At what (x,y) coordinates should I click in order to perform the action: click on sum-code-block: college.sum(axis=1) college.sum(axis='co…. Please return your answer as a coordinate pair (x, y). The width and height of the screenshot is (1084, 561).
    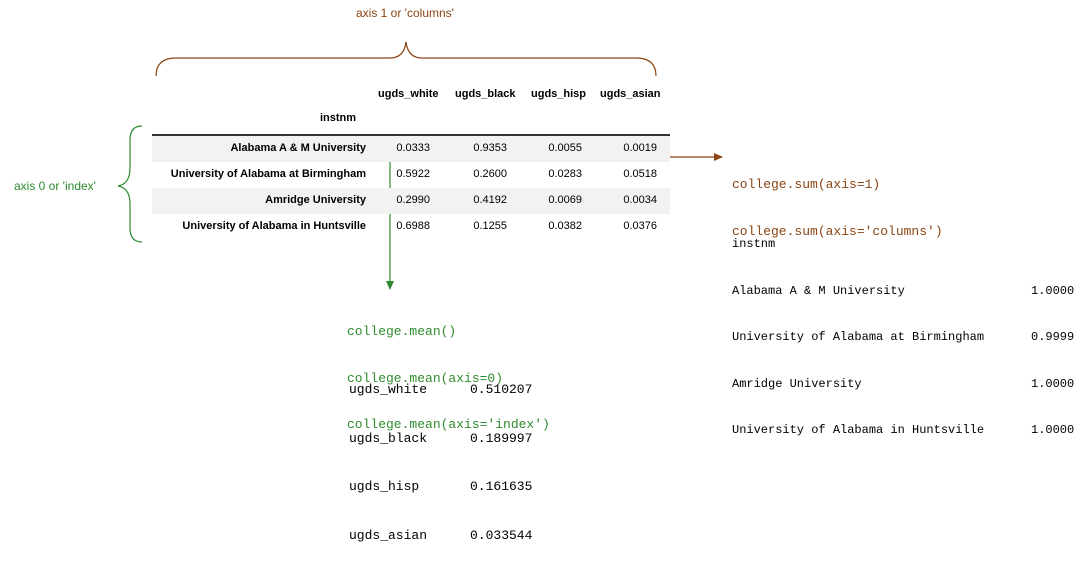
    Looking at the image, I should click on (837, 201).